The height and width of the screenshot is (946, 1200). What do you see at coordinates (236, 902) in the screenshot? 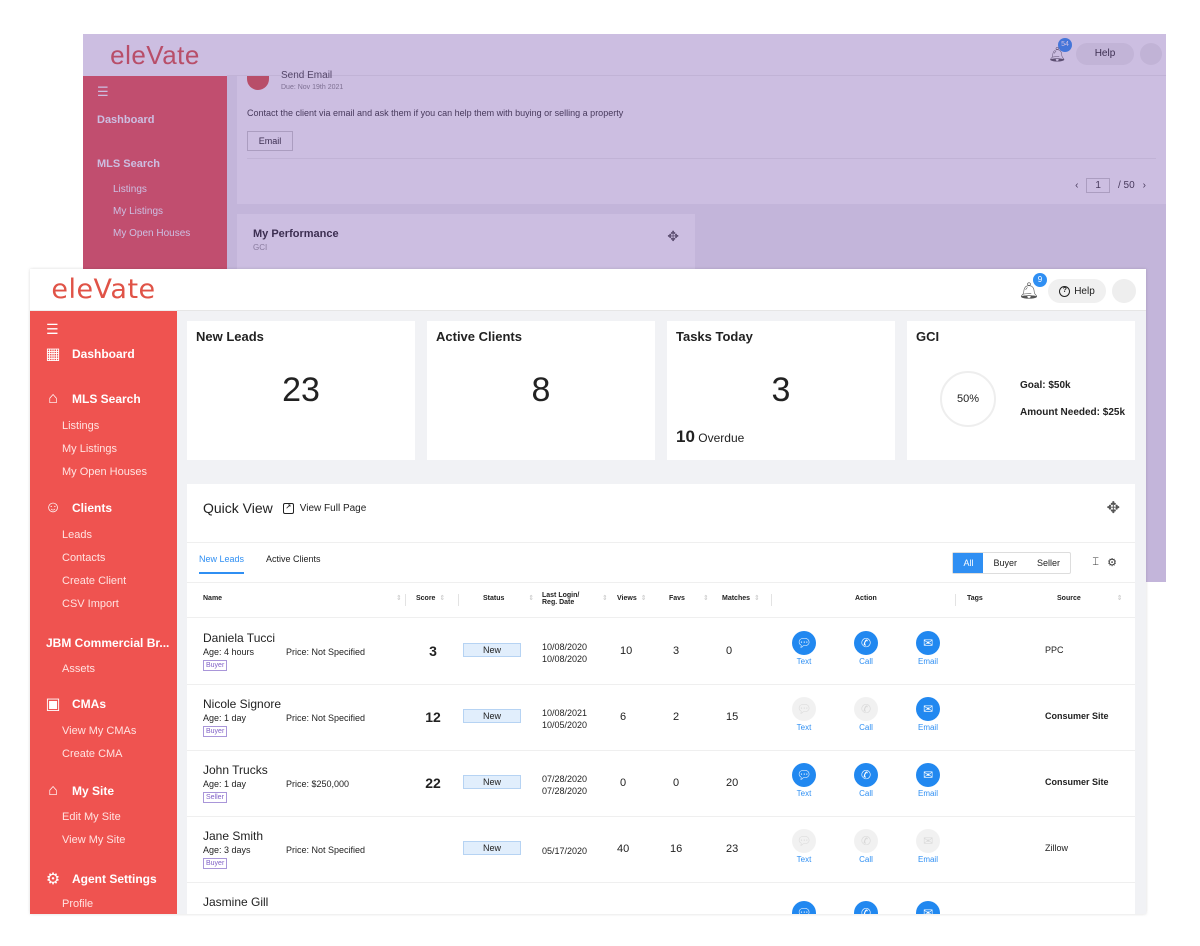
I see `lead-name: Jasmine Gill` at bounding box center [236, 902].